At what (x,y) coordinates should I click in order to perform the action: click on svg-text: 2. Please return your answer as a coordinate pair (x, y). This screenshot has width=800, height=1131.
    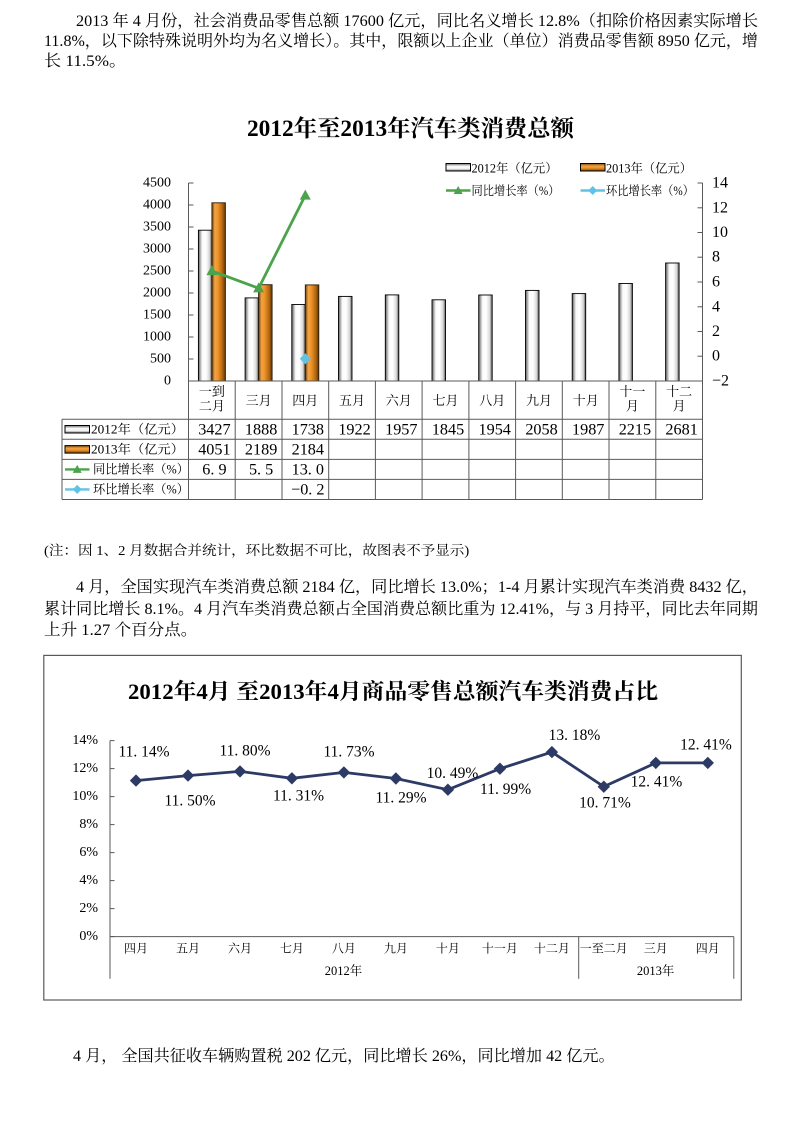
    Looking at the image, I should click on (716, 331).